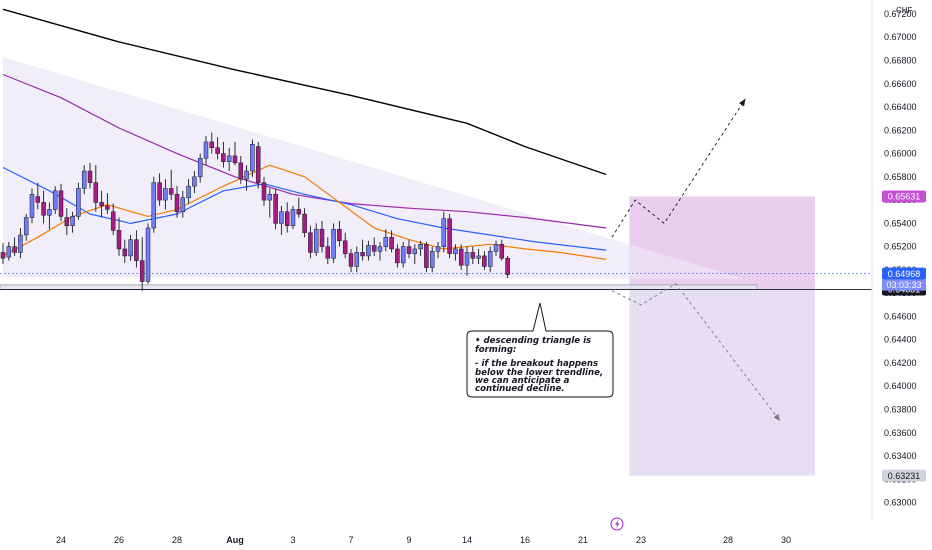 Image resolution: width=932 pixels, height=550 pixels. I want to click on x-tick-label: 14, so click(467, 540).